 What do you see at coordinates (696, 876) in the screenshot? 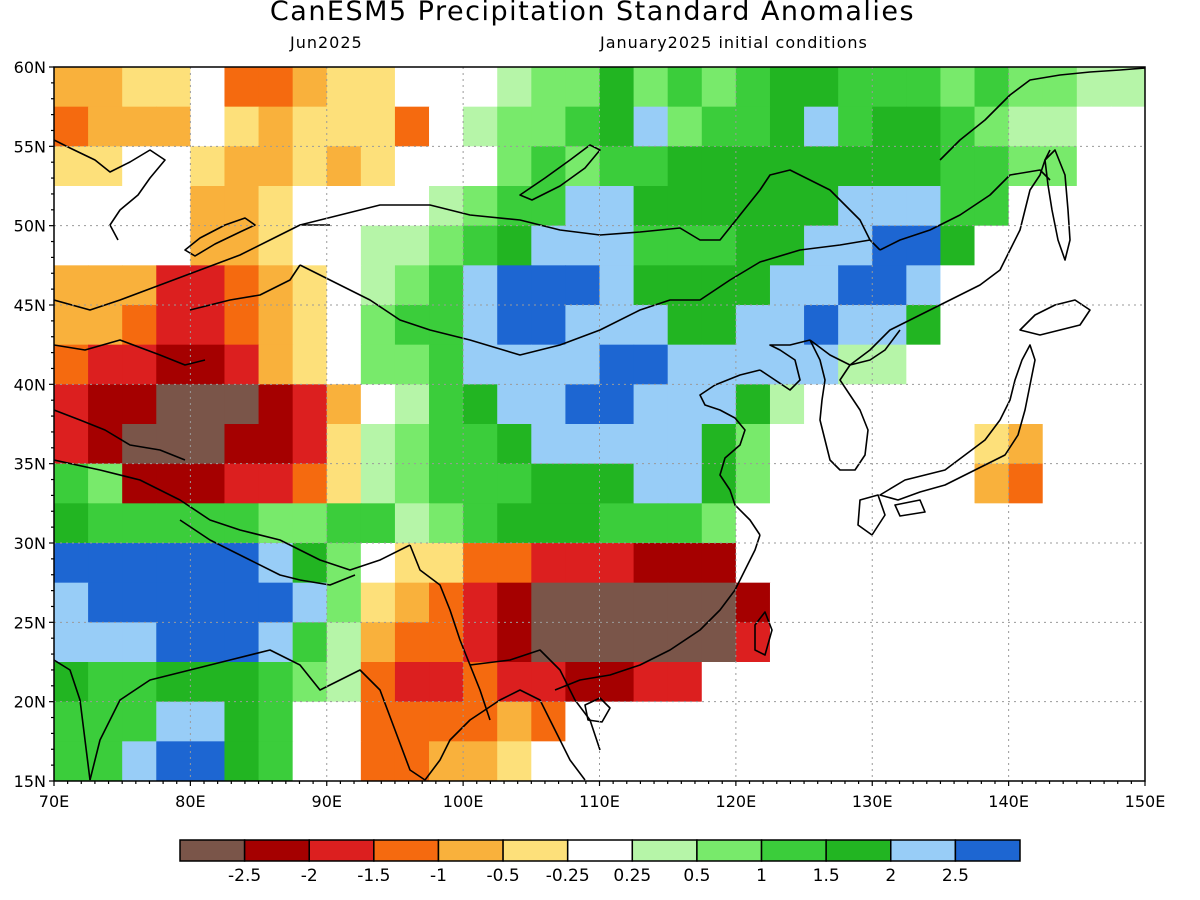
I see `colorbar-tick-label: 0.5` at bounding box center [696, 876].